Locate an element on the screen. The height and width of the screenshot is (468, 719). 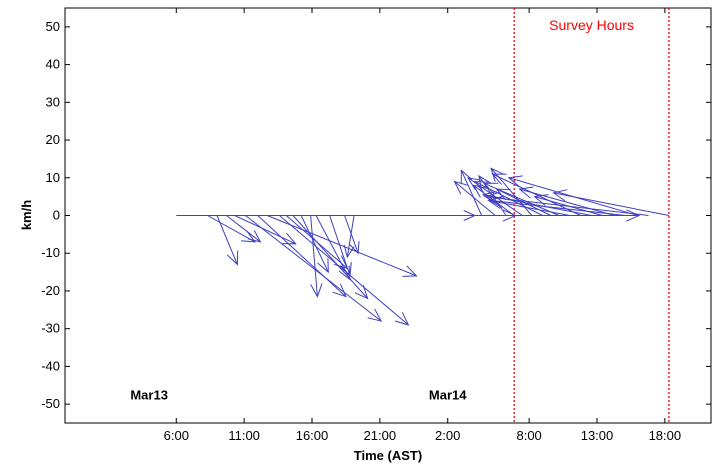
x-tick-label: 11:00 is located at coordinates (244, 435).